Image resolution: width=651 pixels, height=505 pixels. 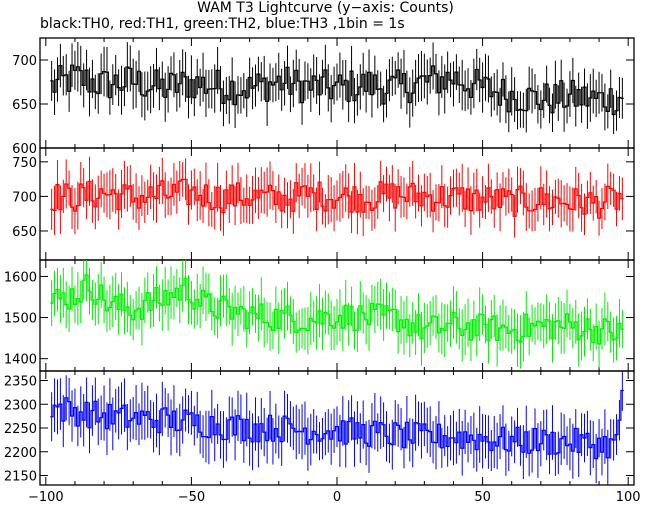 I want to click on y-tick-label-TH2: 1500, so click(x=20, y=319).